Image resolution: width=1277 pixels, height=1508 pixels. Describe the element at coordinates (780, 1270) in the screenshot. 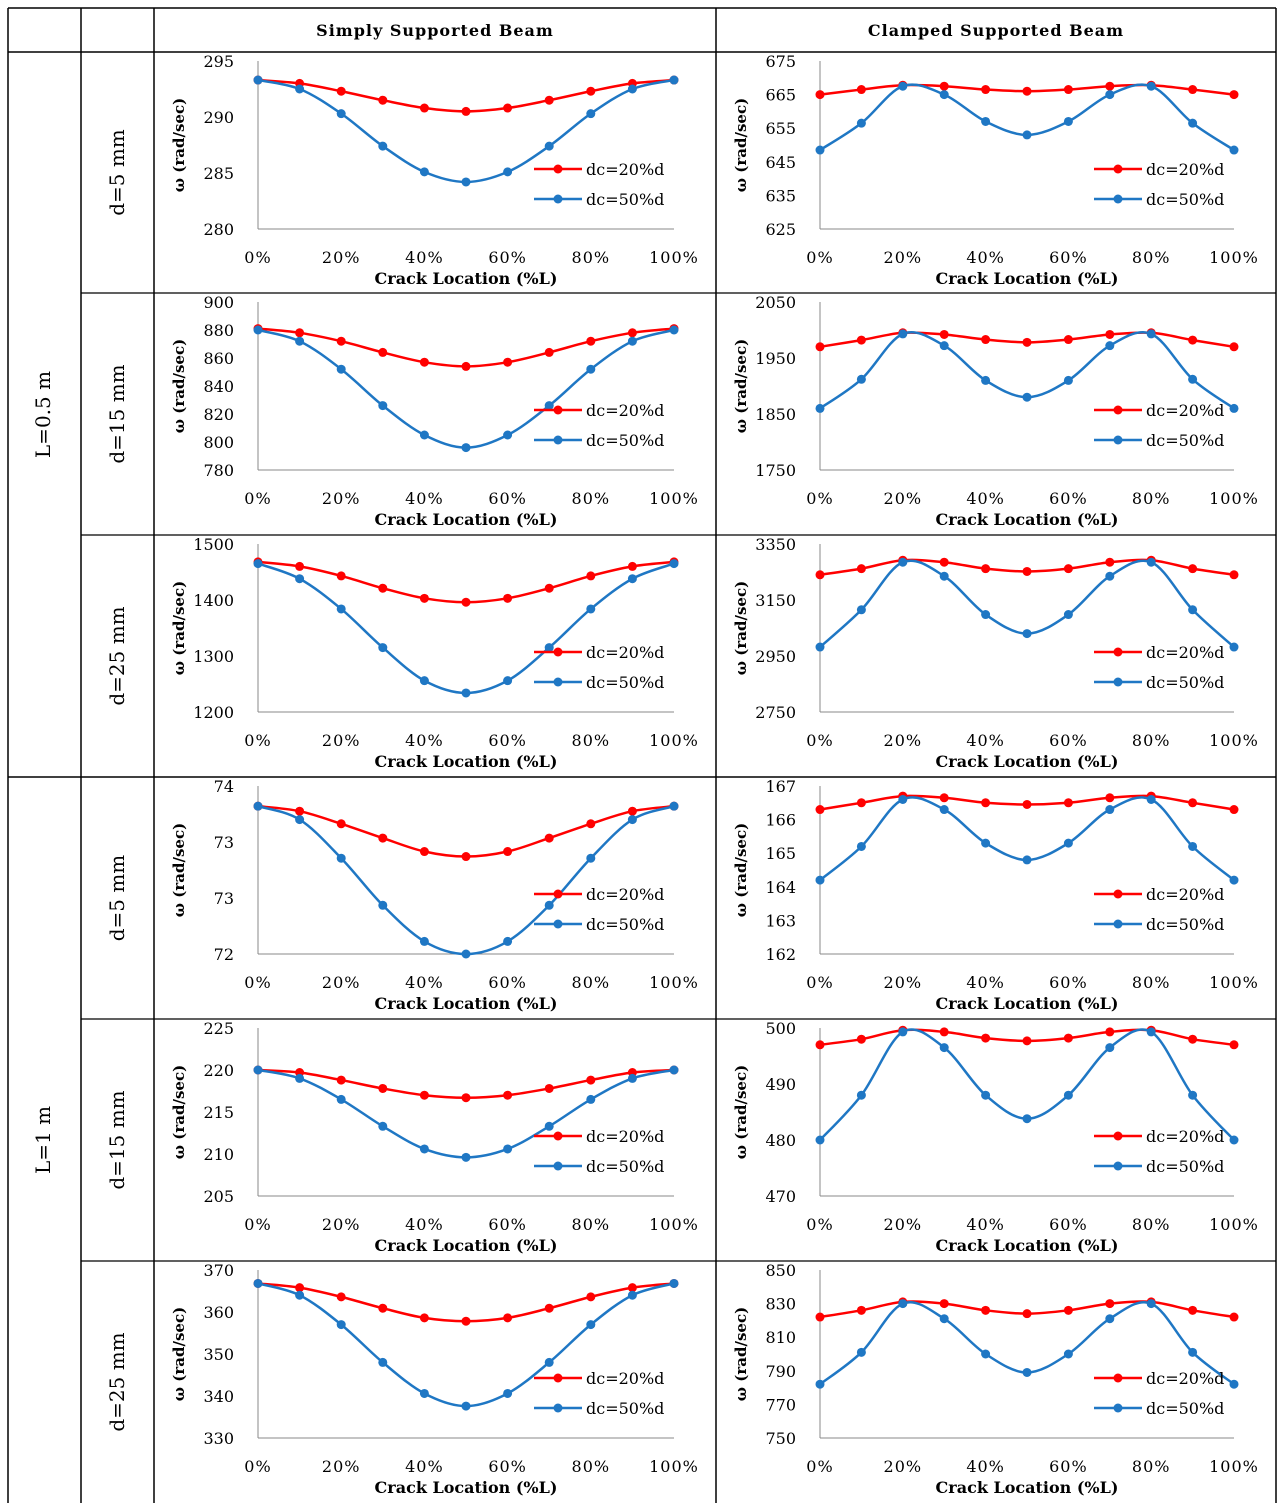

I see `y-tick-label: 850` at that location.